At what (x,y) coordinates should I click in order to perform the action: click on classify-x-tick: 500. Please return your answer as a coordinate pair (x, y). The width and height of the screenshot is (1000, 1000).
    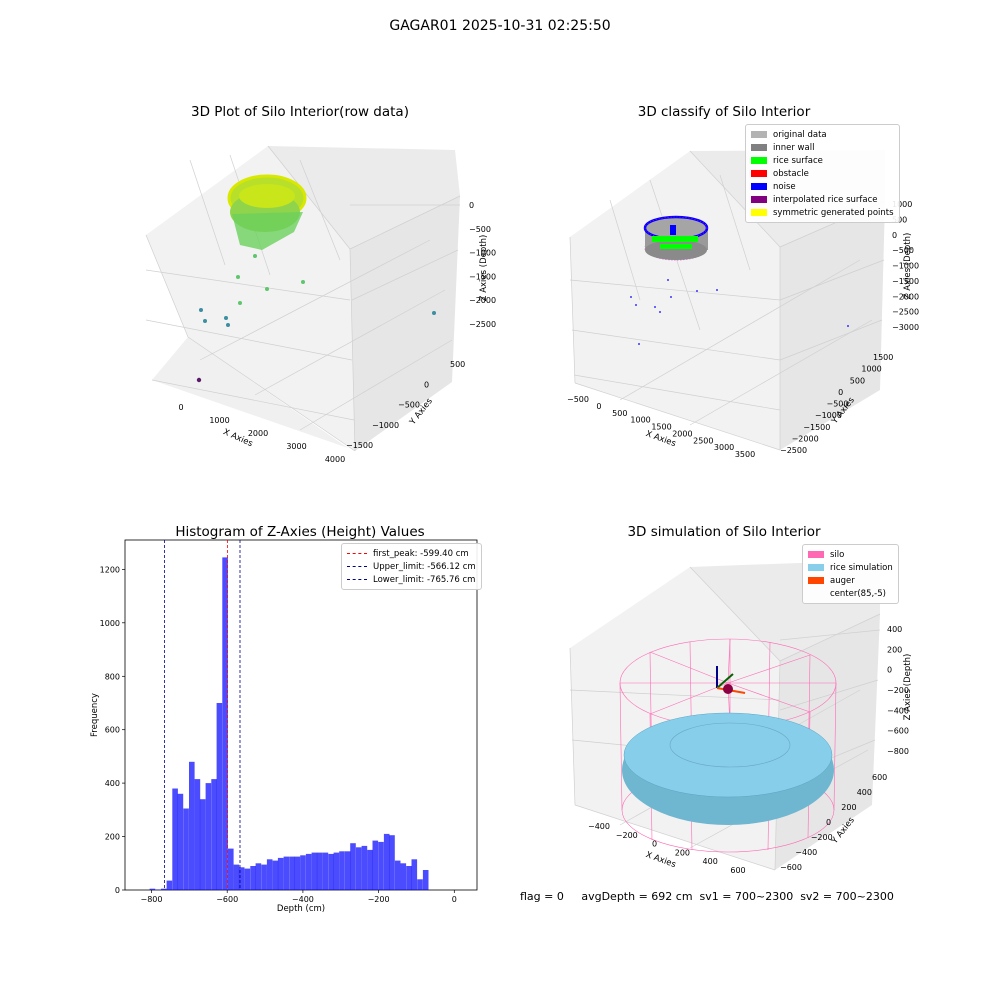
    Looking at the image, I should click on (619, 413).